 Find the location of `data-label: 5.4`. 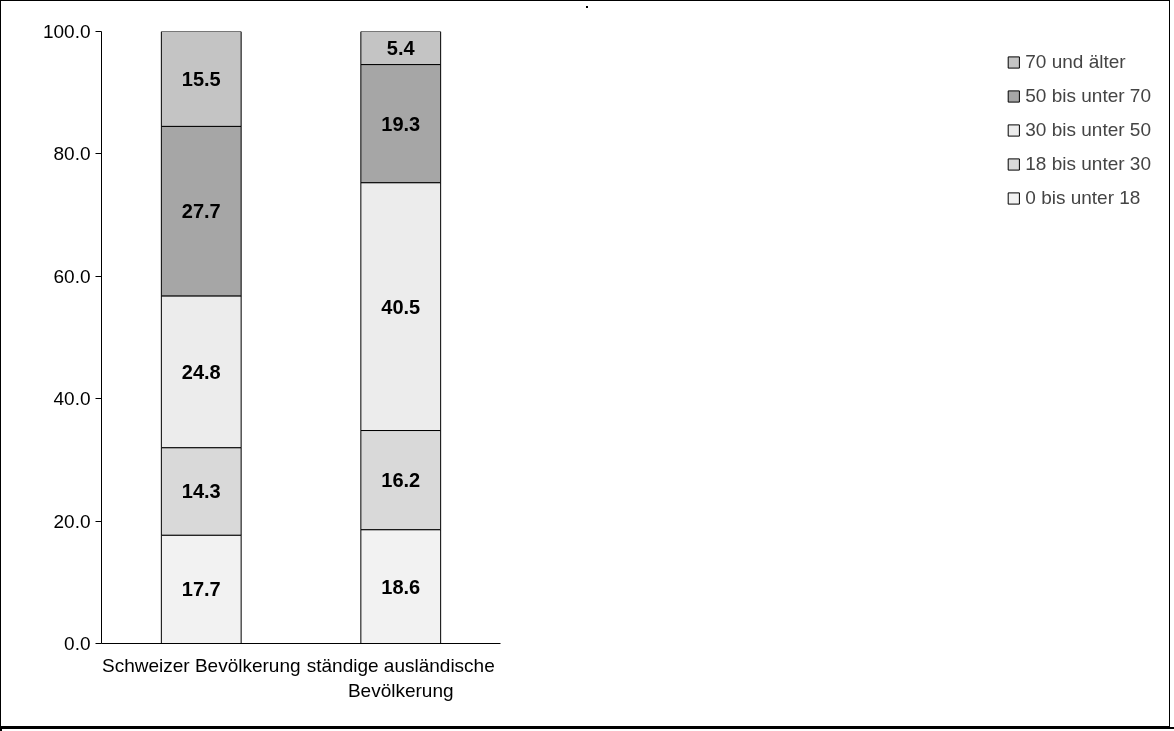

data-label: 5.4 is located at coordinates (401, 48).